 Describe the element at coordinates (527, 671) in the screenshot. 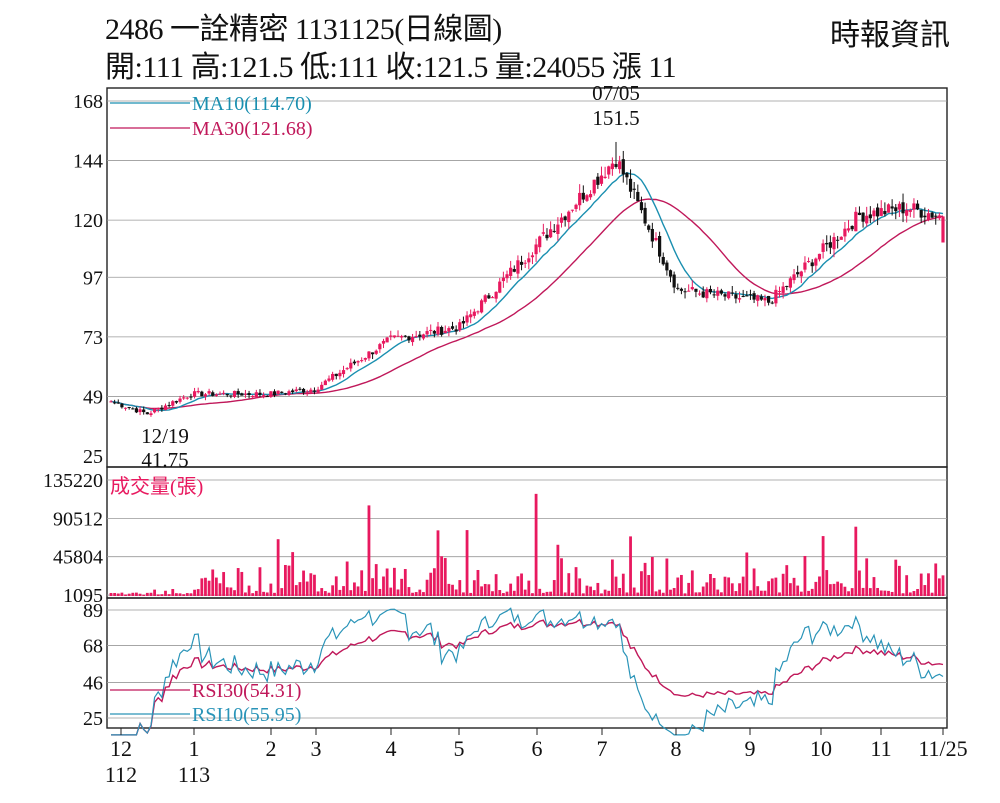

I see `rsi10-line` at that location.